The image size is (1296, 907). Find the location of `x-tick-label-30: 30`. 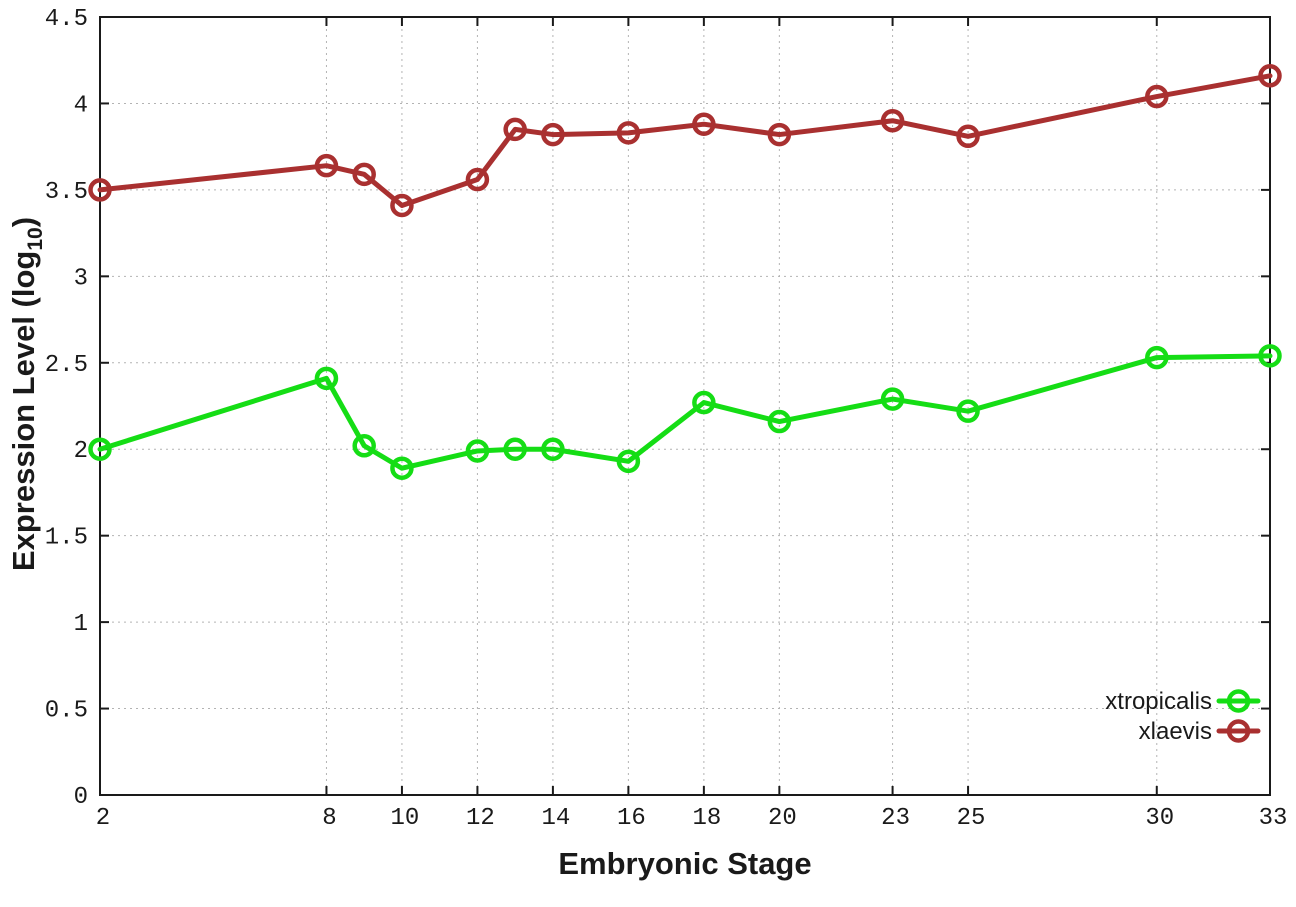

x-tick-label-30: 30 is located at coordinates (1159, 818).